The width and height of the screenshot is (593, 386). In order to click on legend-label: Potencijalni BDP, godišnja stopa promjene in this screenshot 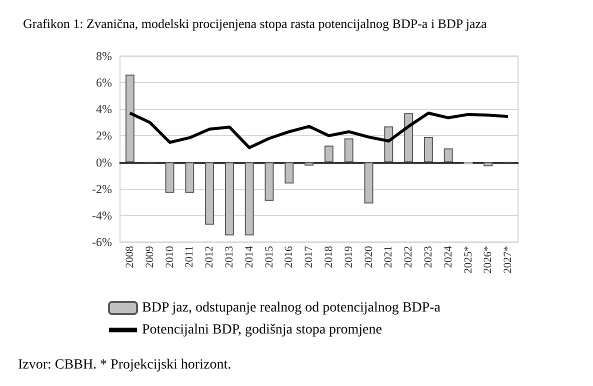, I will do `click(262, 330)`.